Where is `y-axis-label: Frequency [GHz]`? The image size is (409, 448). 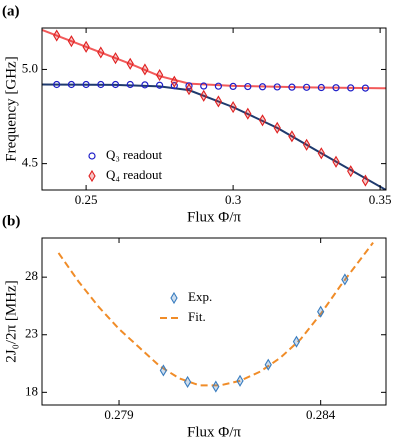
y-axis-label: Frequency [GHz] is located at coordinates (11, 108).